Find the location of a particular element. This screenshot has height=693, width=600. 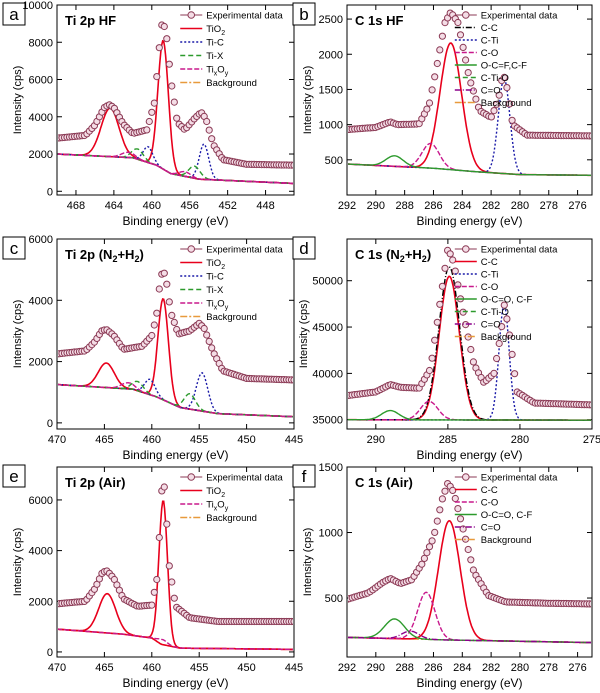

y-tick-label: 2000 is located at coordinates (41, 602).